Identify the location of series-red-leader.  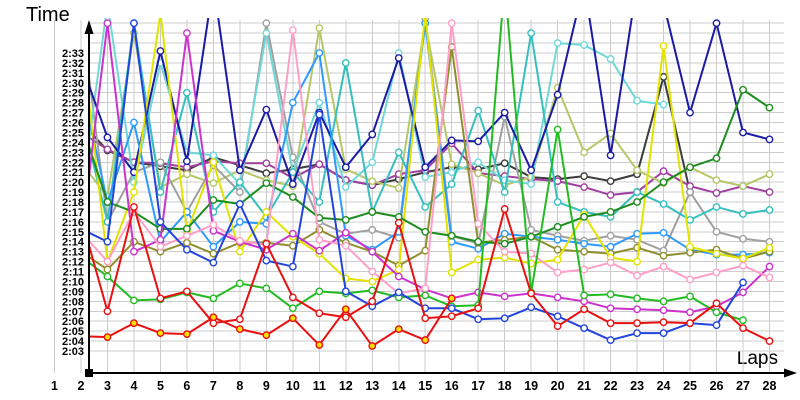
(273, 322).